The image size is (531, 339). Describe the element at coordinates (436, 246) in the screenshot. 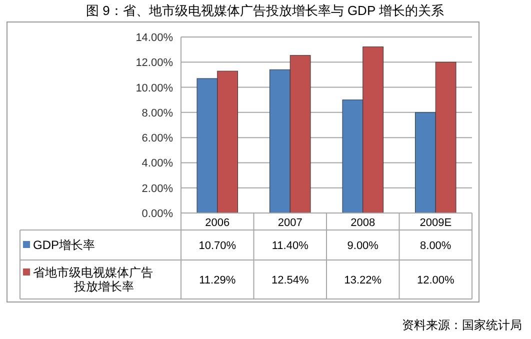

I see `data-label: 8.00%` at that location.